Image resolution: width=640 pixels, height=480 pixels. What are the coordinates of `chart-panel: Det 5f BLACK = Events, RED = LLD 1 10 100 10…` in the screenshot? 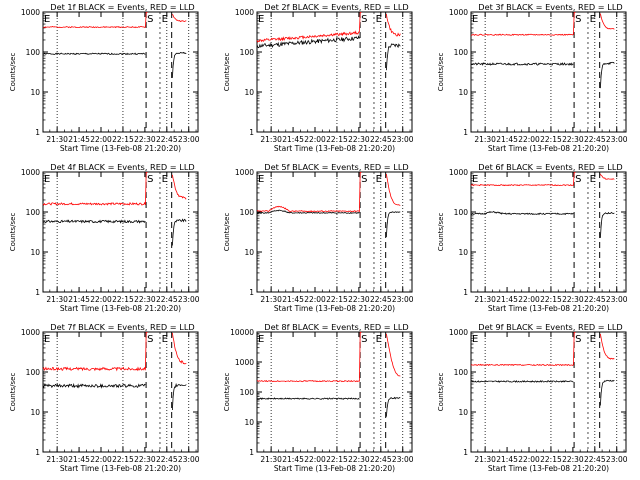 It's located at (318, 237).